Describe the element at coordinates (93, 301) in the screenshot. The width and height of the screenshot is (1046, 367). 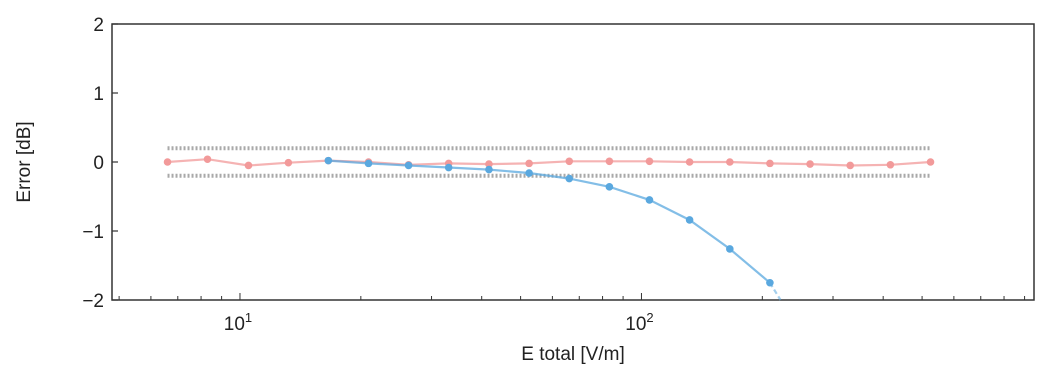
I see `y-tick-label-4: −2` at that location.